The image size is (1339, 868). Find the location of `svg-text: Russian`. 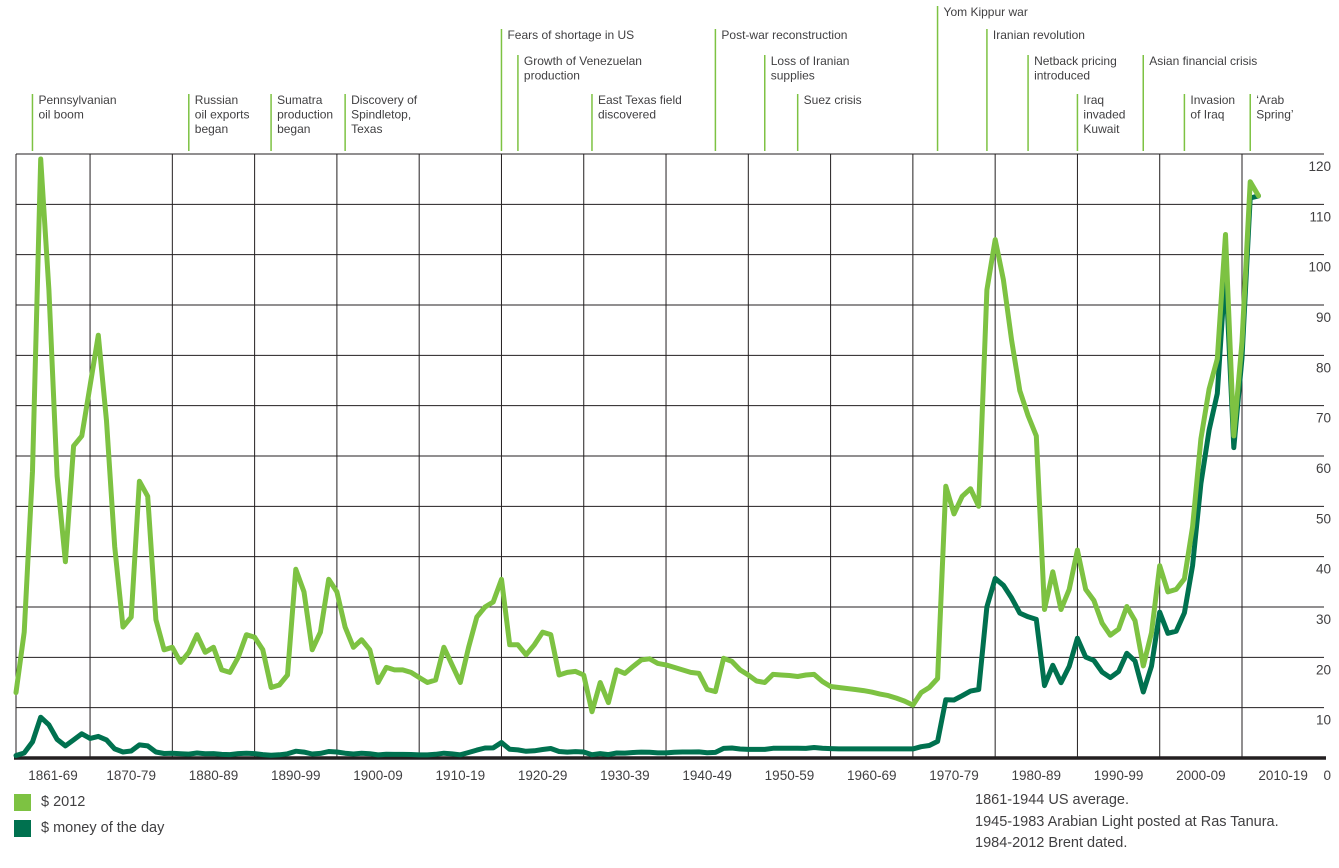

svg-text: Russian is located at coordinates (216, 100).